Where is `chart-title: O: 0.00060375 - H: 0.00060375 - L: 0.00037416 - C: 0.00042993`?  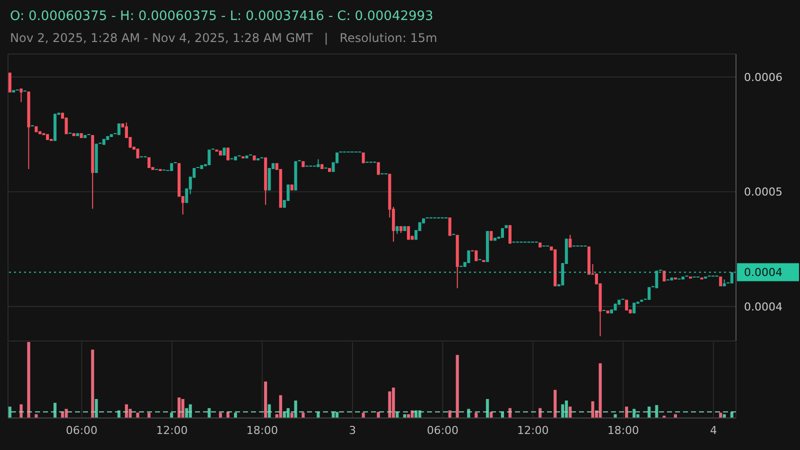 chart-title: O: 0.00060375 - H: 0.00060375 - L: 0.00037416 - C: 0.00042993 is located at coordinates (222, 16).